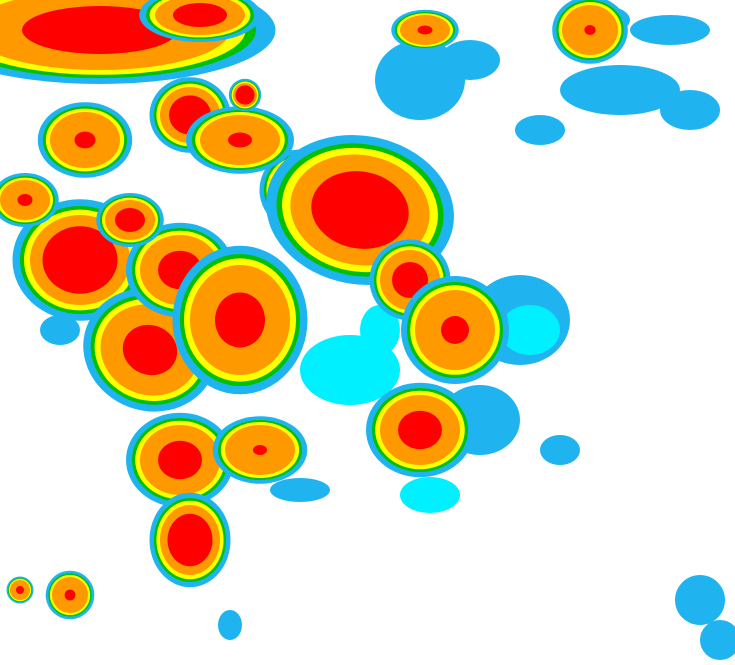 This screenshot has width=735, height=665. I want to click on cool-cloud-layer, so click(430, 409).